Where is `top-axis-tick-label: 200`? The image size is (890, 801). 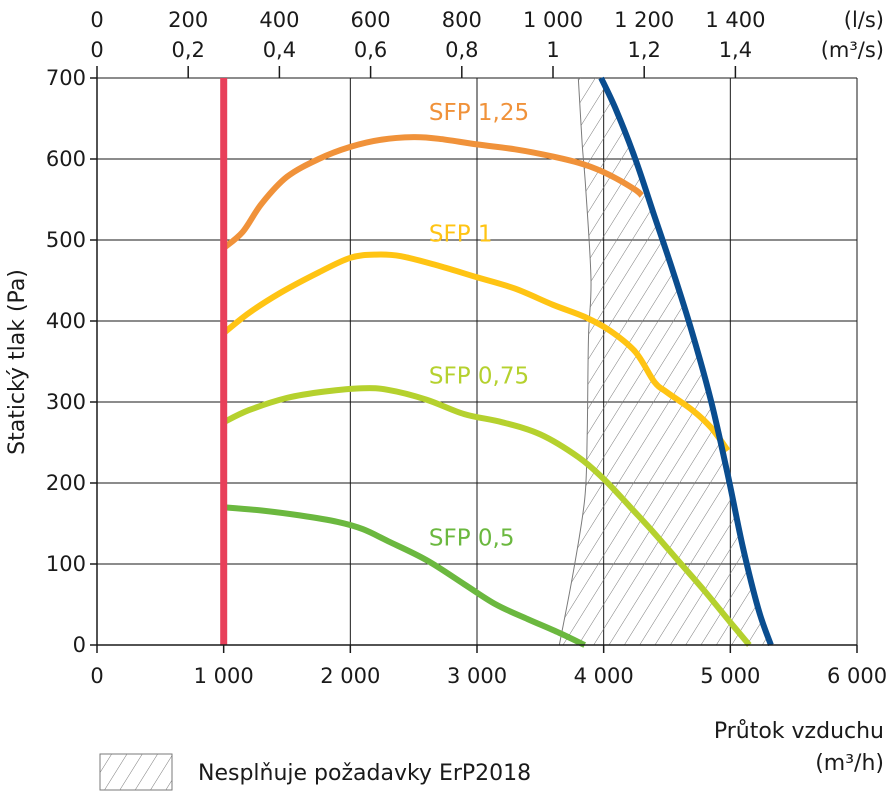 top-axis-tick-label: 200 is located at coordinates (188, 20).